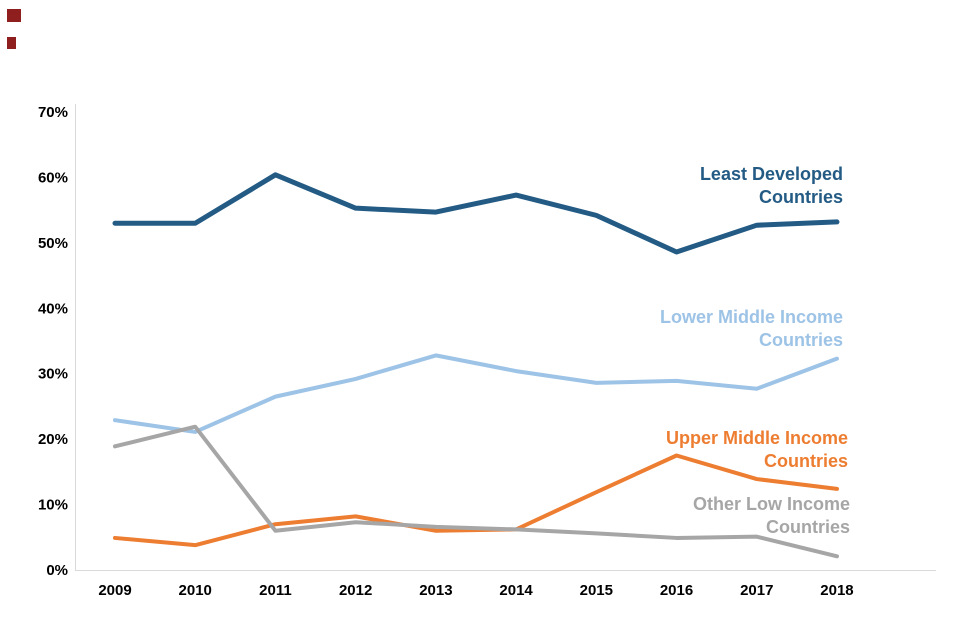  What do you see at coordinates (57, 570) in the screenshot?
I see `y-tick-label: 0%` at bounding box center [57, 570].